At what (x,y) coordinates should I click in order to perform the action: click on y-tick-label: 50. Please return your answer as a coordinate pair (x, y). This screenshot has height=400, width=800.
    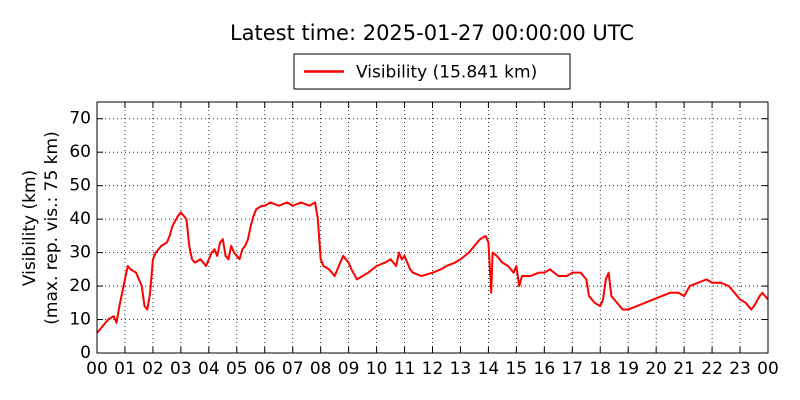
    Looking at the image, I should click on (80, 186).